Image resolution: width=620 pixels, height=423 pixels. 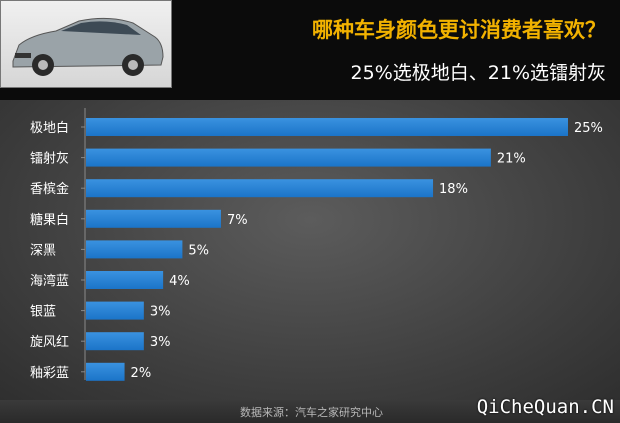 What do you see at coordinates (49, 159) in the screenshot?
I see `category-label: 镭射灰` at bounding box center [49, 159].